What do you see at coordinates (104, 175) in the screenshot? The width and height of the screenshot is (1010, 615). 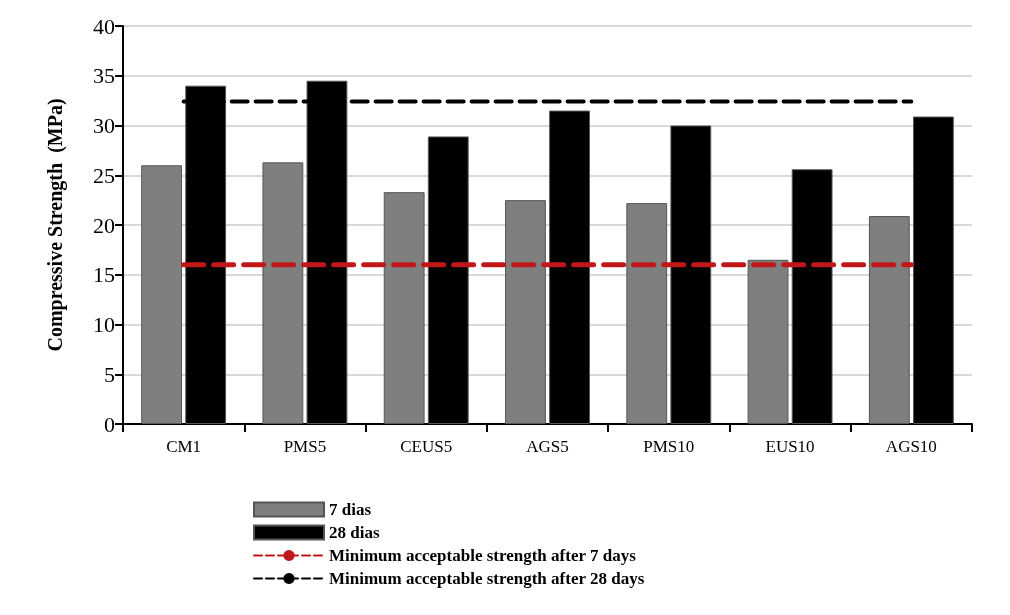 I see `y-tick-label: 25` at bounding box center [104, 175].